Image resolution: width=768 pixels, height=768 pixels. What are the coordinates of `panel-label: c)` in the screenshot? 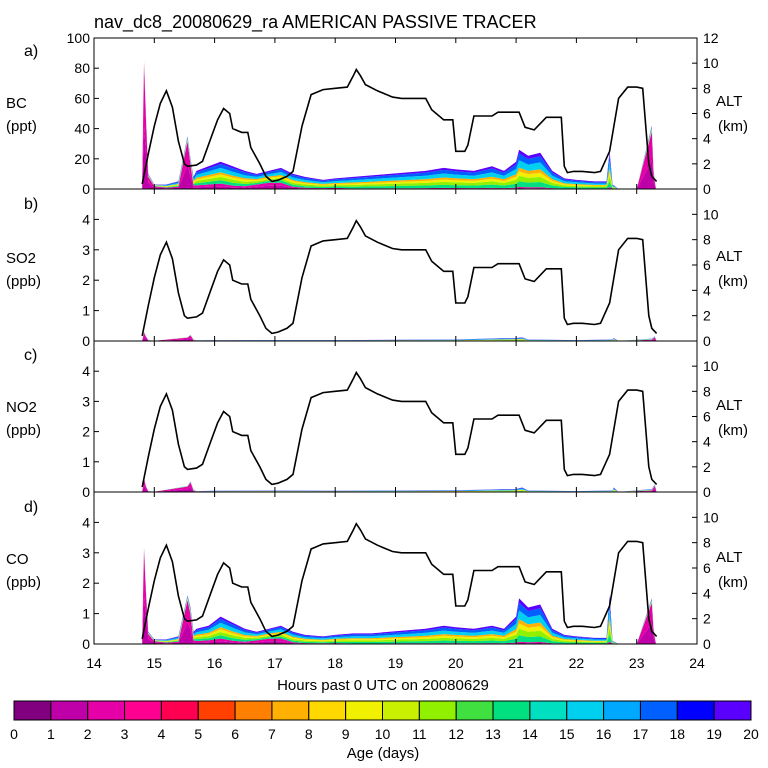 It's located at (30, 355).